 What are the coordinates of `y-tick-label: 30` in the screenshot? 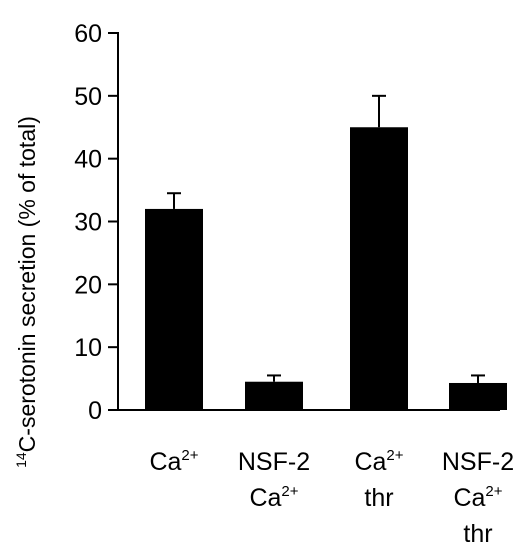 It's located at (88, 223).